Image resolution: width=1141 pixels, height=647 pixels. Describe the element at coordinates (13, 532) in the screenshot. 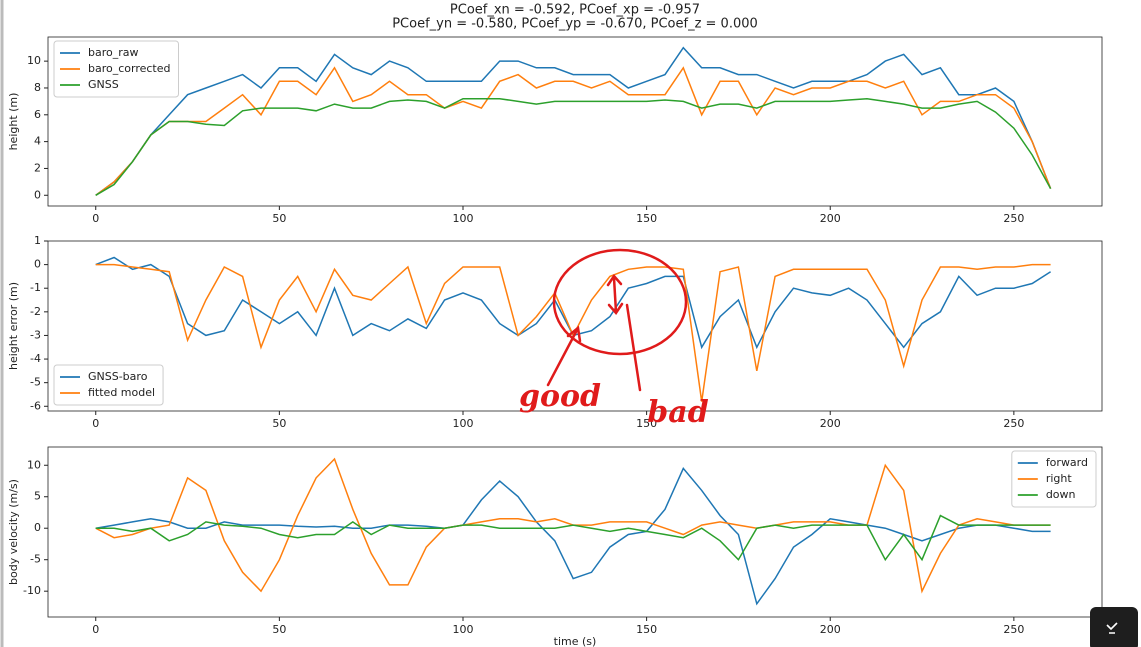

I see `y-axis-label: body velocity (m/s)` at that location.